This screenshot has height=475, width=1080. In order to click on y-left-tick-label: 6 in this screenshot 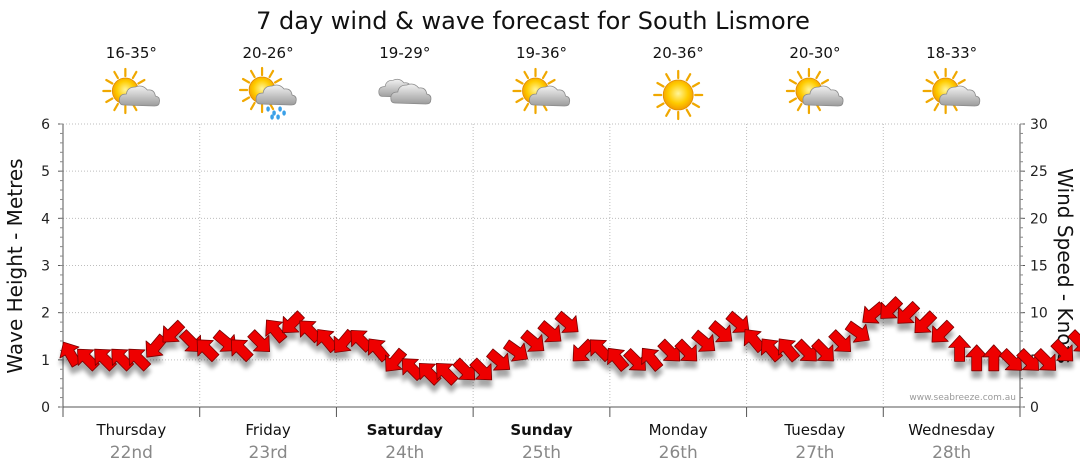, I will do `click(45, 125)`.